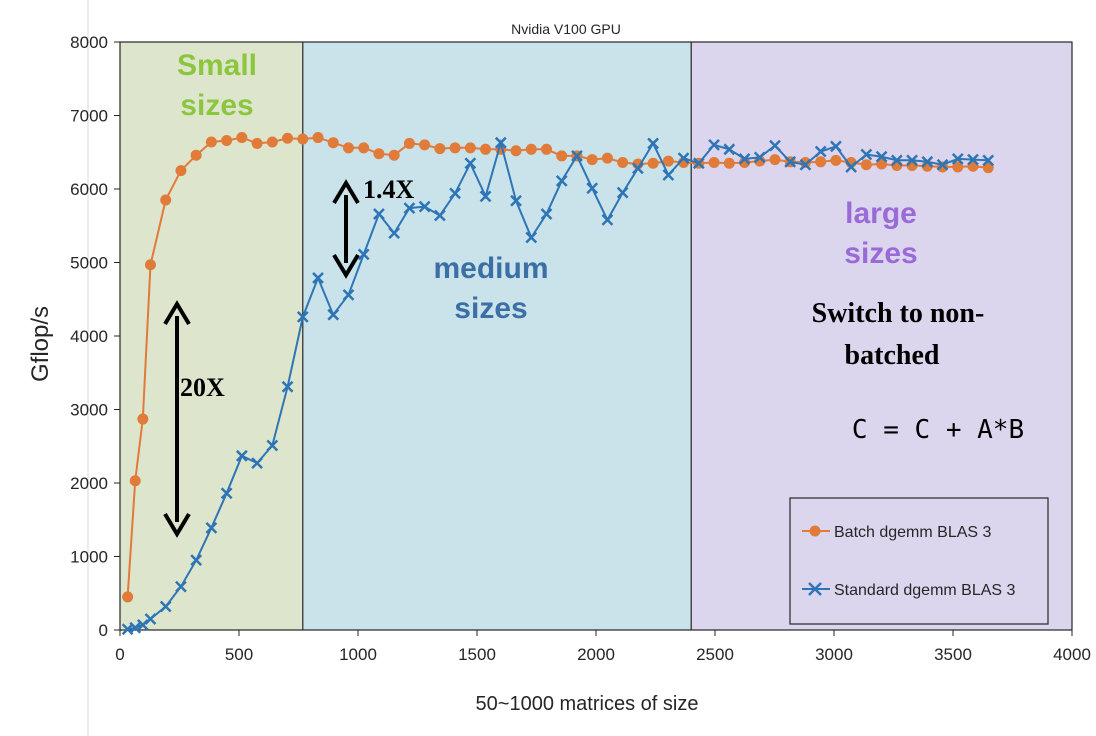 The image size is (1096, 736). I want to click on x-tick-label: 0, so click(119, 654).